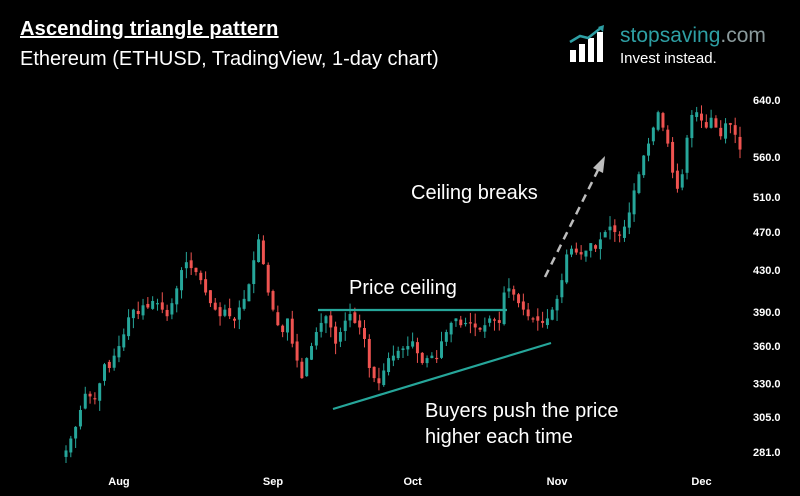 The height and width of the screenshot is (496, 800). What do you see at coordinates (668, 58) in the screenshot?
I see `brand-tagline: Invest instead.` at bounding box center [668, 58].